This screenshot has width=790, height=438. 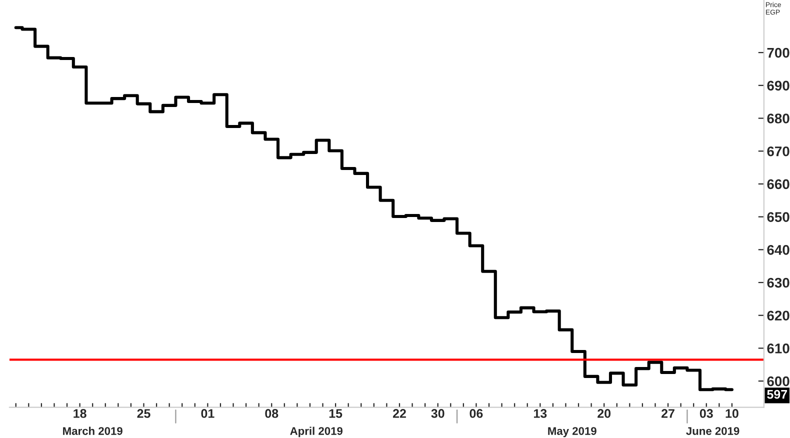 What do you see at coordinates (778, 349) in the screenshot?
I see `y-tick-label: 610` at bounding box center [778, 349].